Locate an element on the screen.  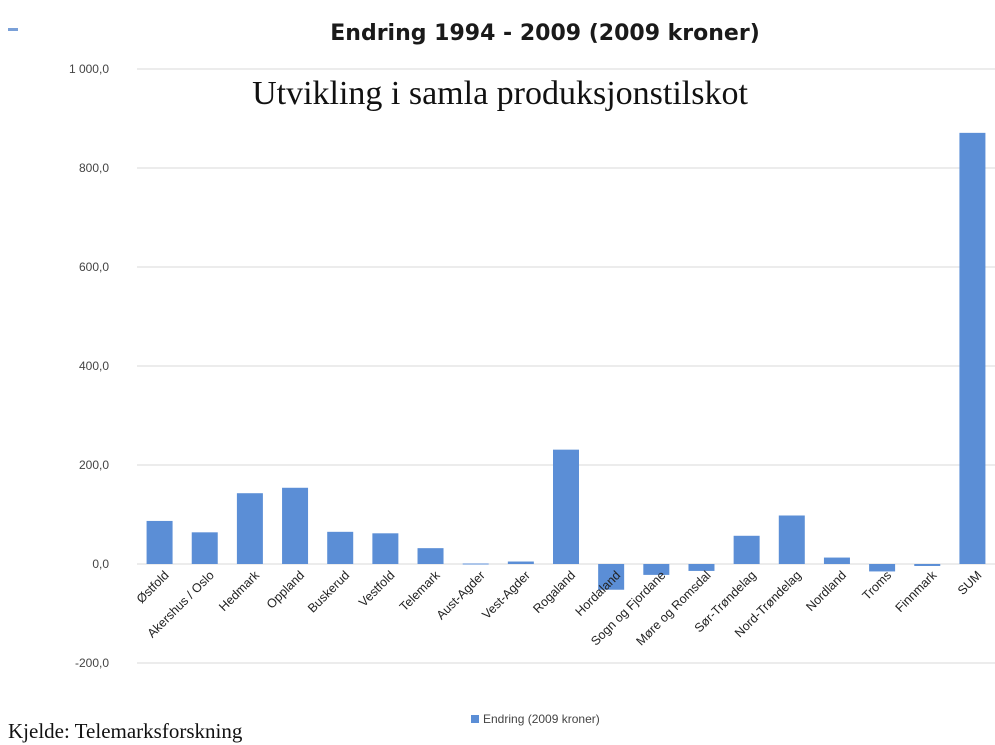
y-tick-label: 0,0 is located at coordinates (100, 564).